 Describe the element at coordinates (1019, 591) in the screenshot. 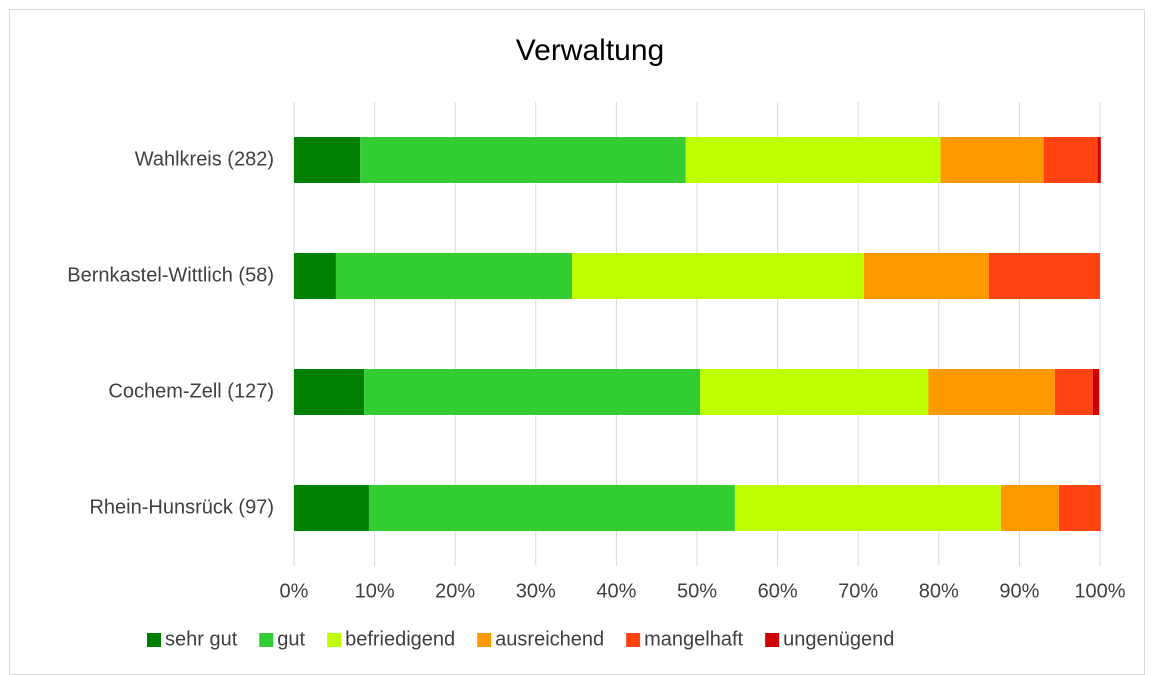

I see `x-tick-label: 90%` at that location.